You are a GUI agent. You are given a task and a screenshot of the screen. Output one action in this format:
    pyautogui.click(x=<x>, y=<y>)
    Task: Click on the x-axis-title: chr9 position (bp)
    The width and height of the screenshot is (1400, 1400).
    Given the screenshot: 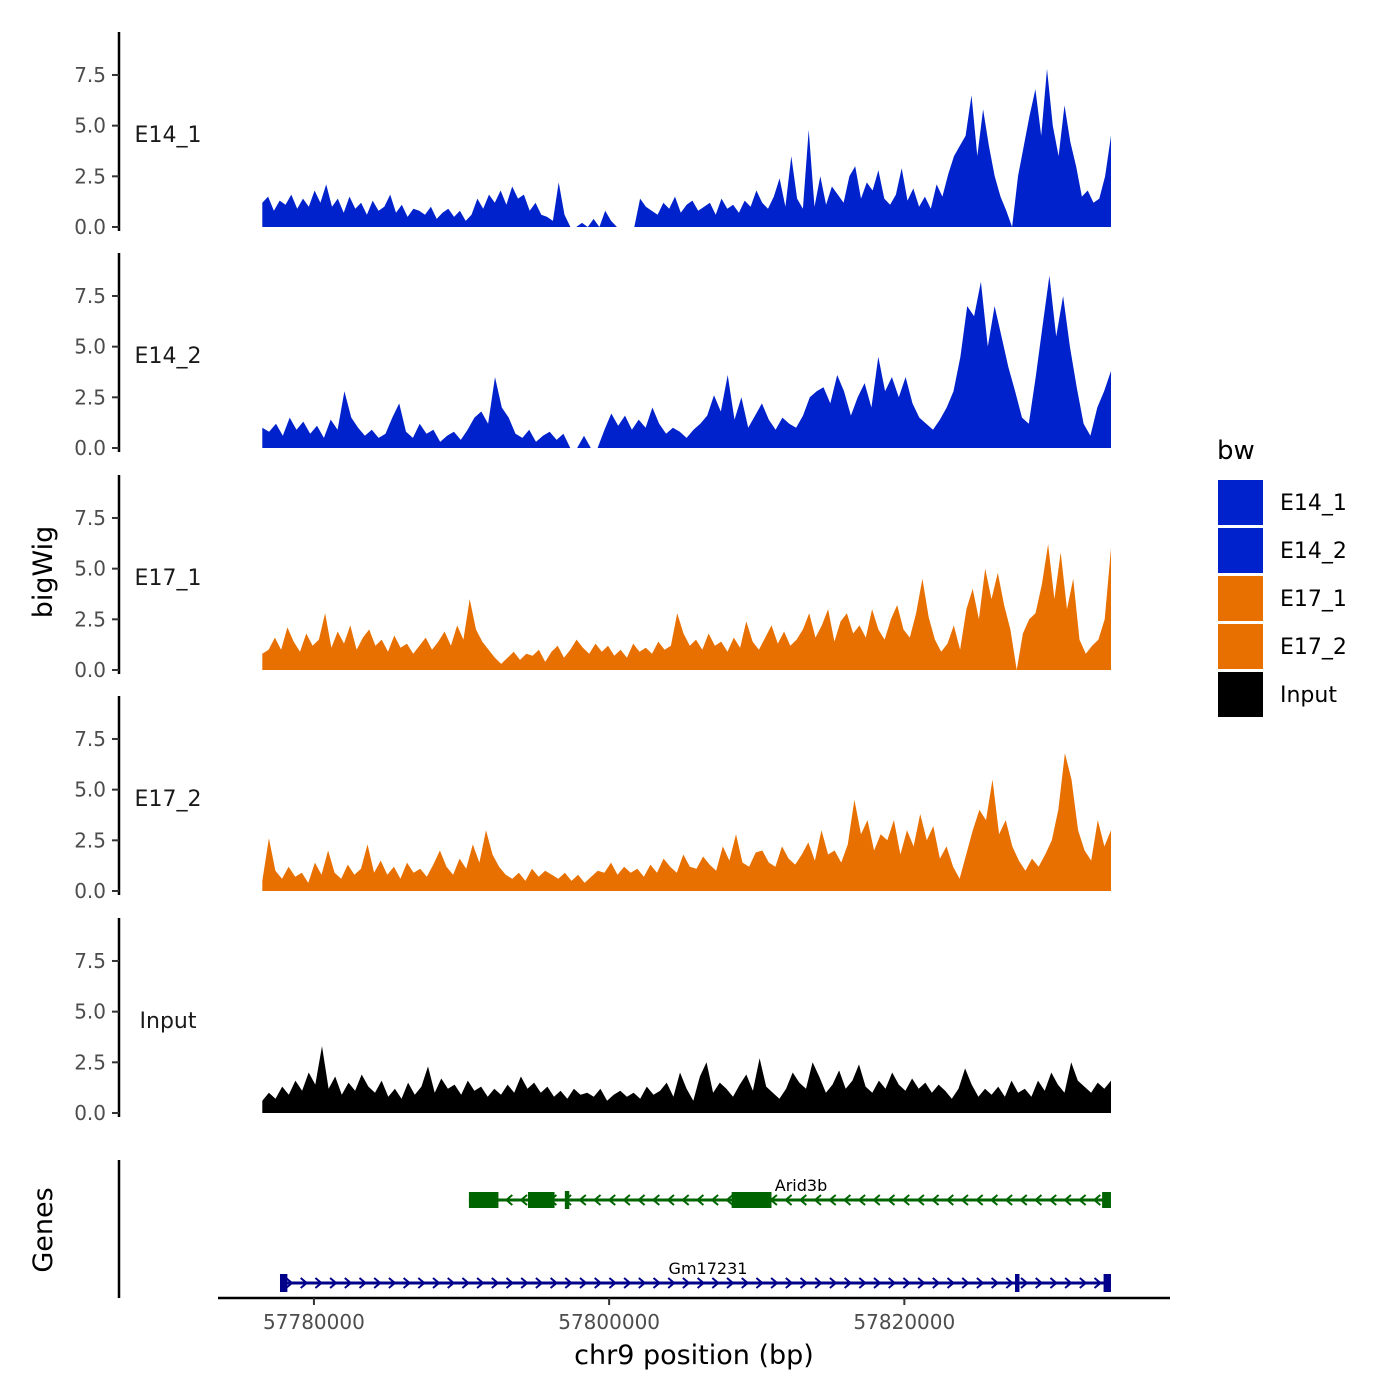 What is the action you would take?
    pyautogui.click(x=694, y=1355)
    